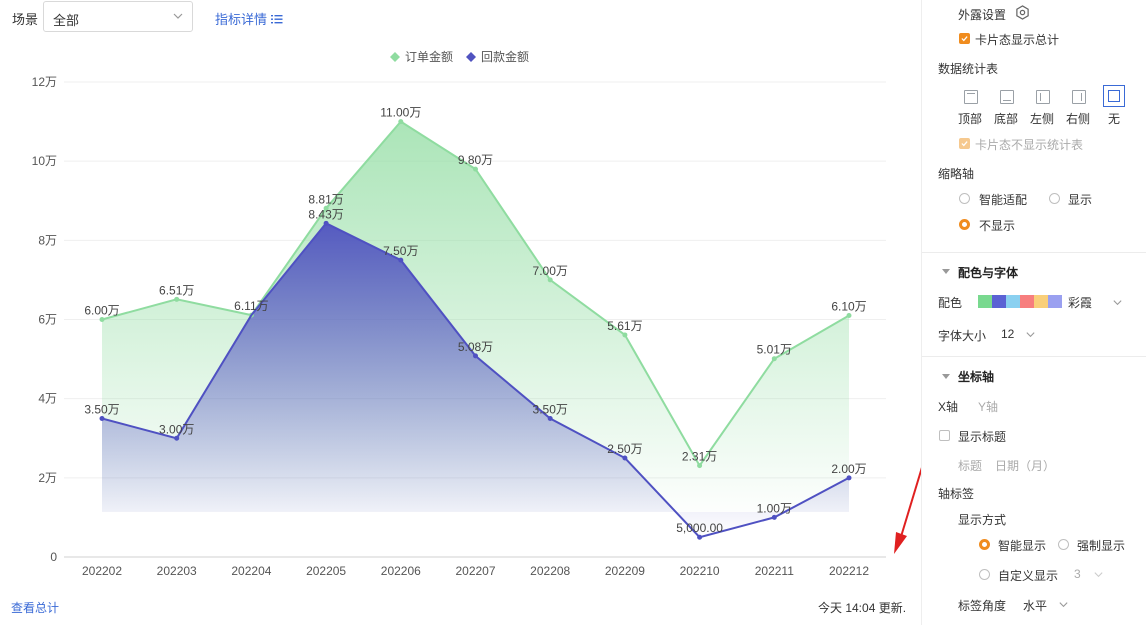 This screenshot has width=1146, height=625. Describe the element at coordinates (982, 15) in the screenshot. I see `expose-settings-label: 外露设置` at that location.